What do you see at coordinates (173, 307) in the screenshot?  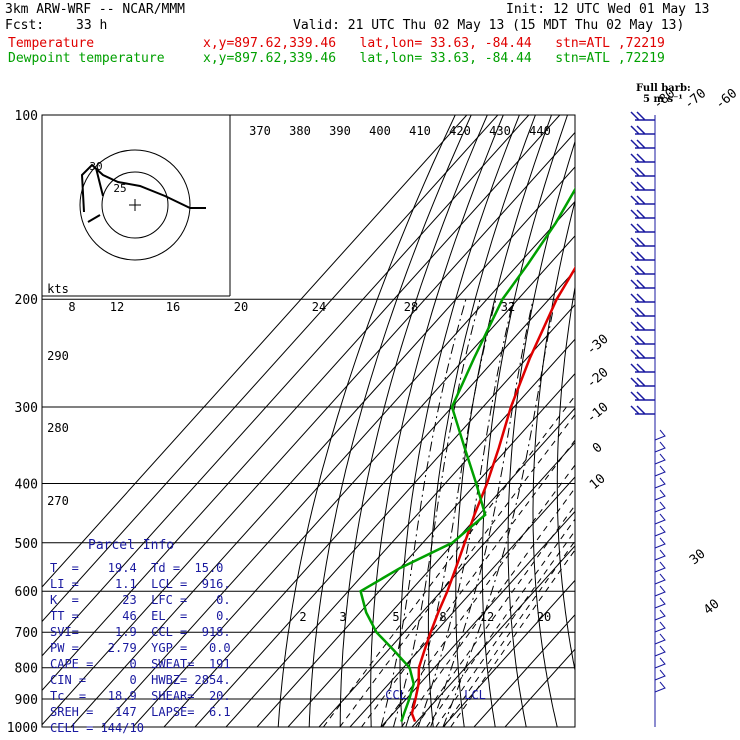 I see `mixing-ratio-label: 16` at bounding box center [173, 307].